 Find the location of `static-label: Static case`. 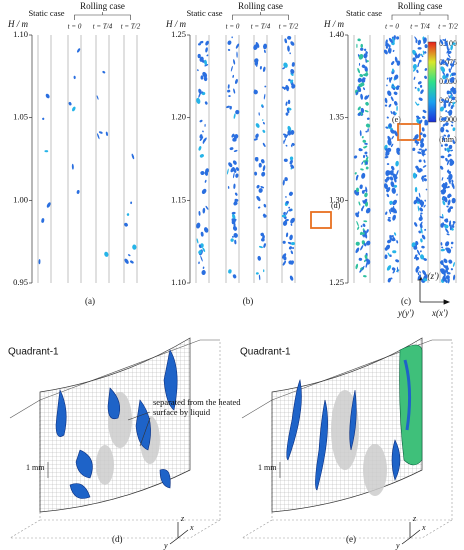

static-label: Static case is located at coordinates (46, 13).